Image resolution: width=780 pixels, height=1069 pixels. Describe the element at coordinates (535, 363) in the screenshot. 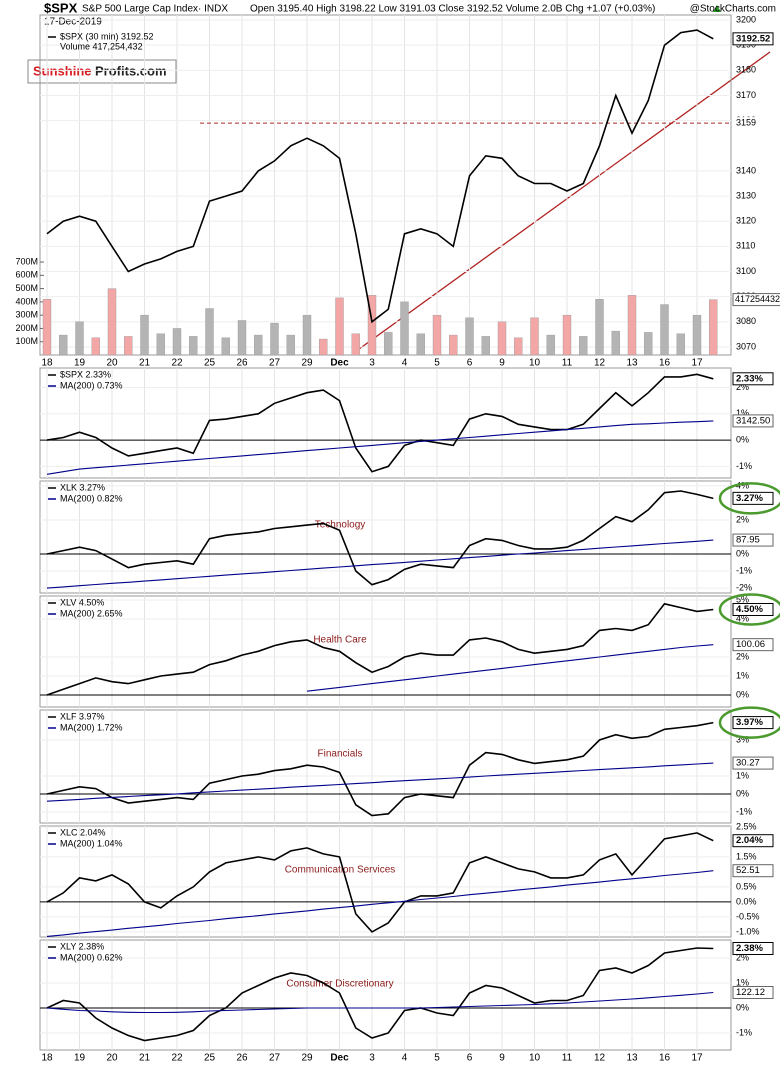

I see `x-tick-label: 10` at that location.